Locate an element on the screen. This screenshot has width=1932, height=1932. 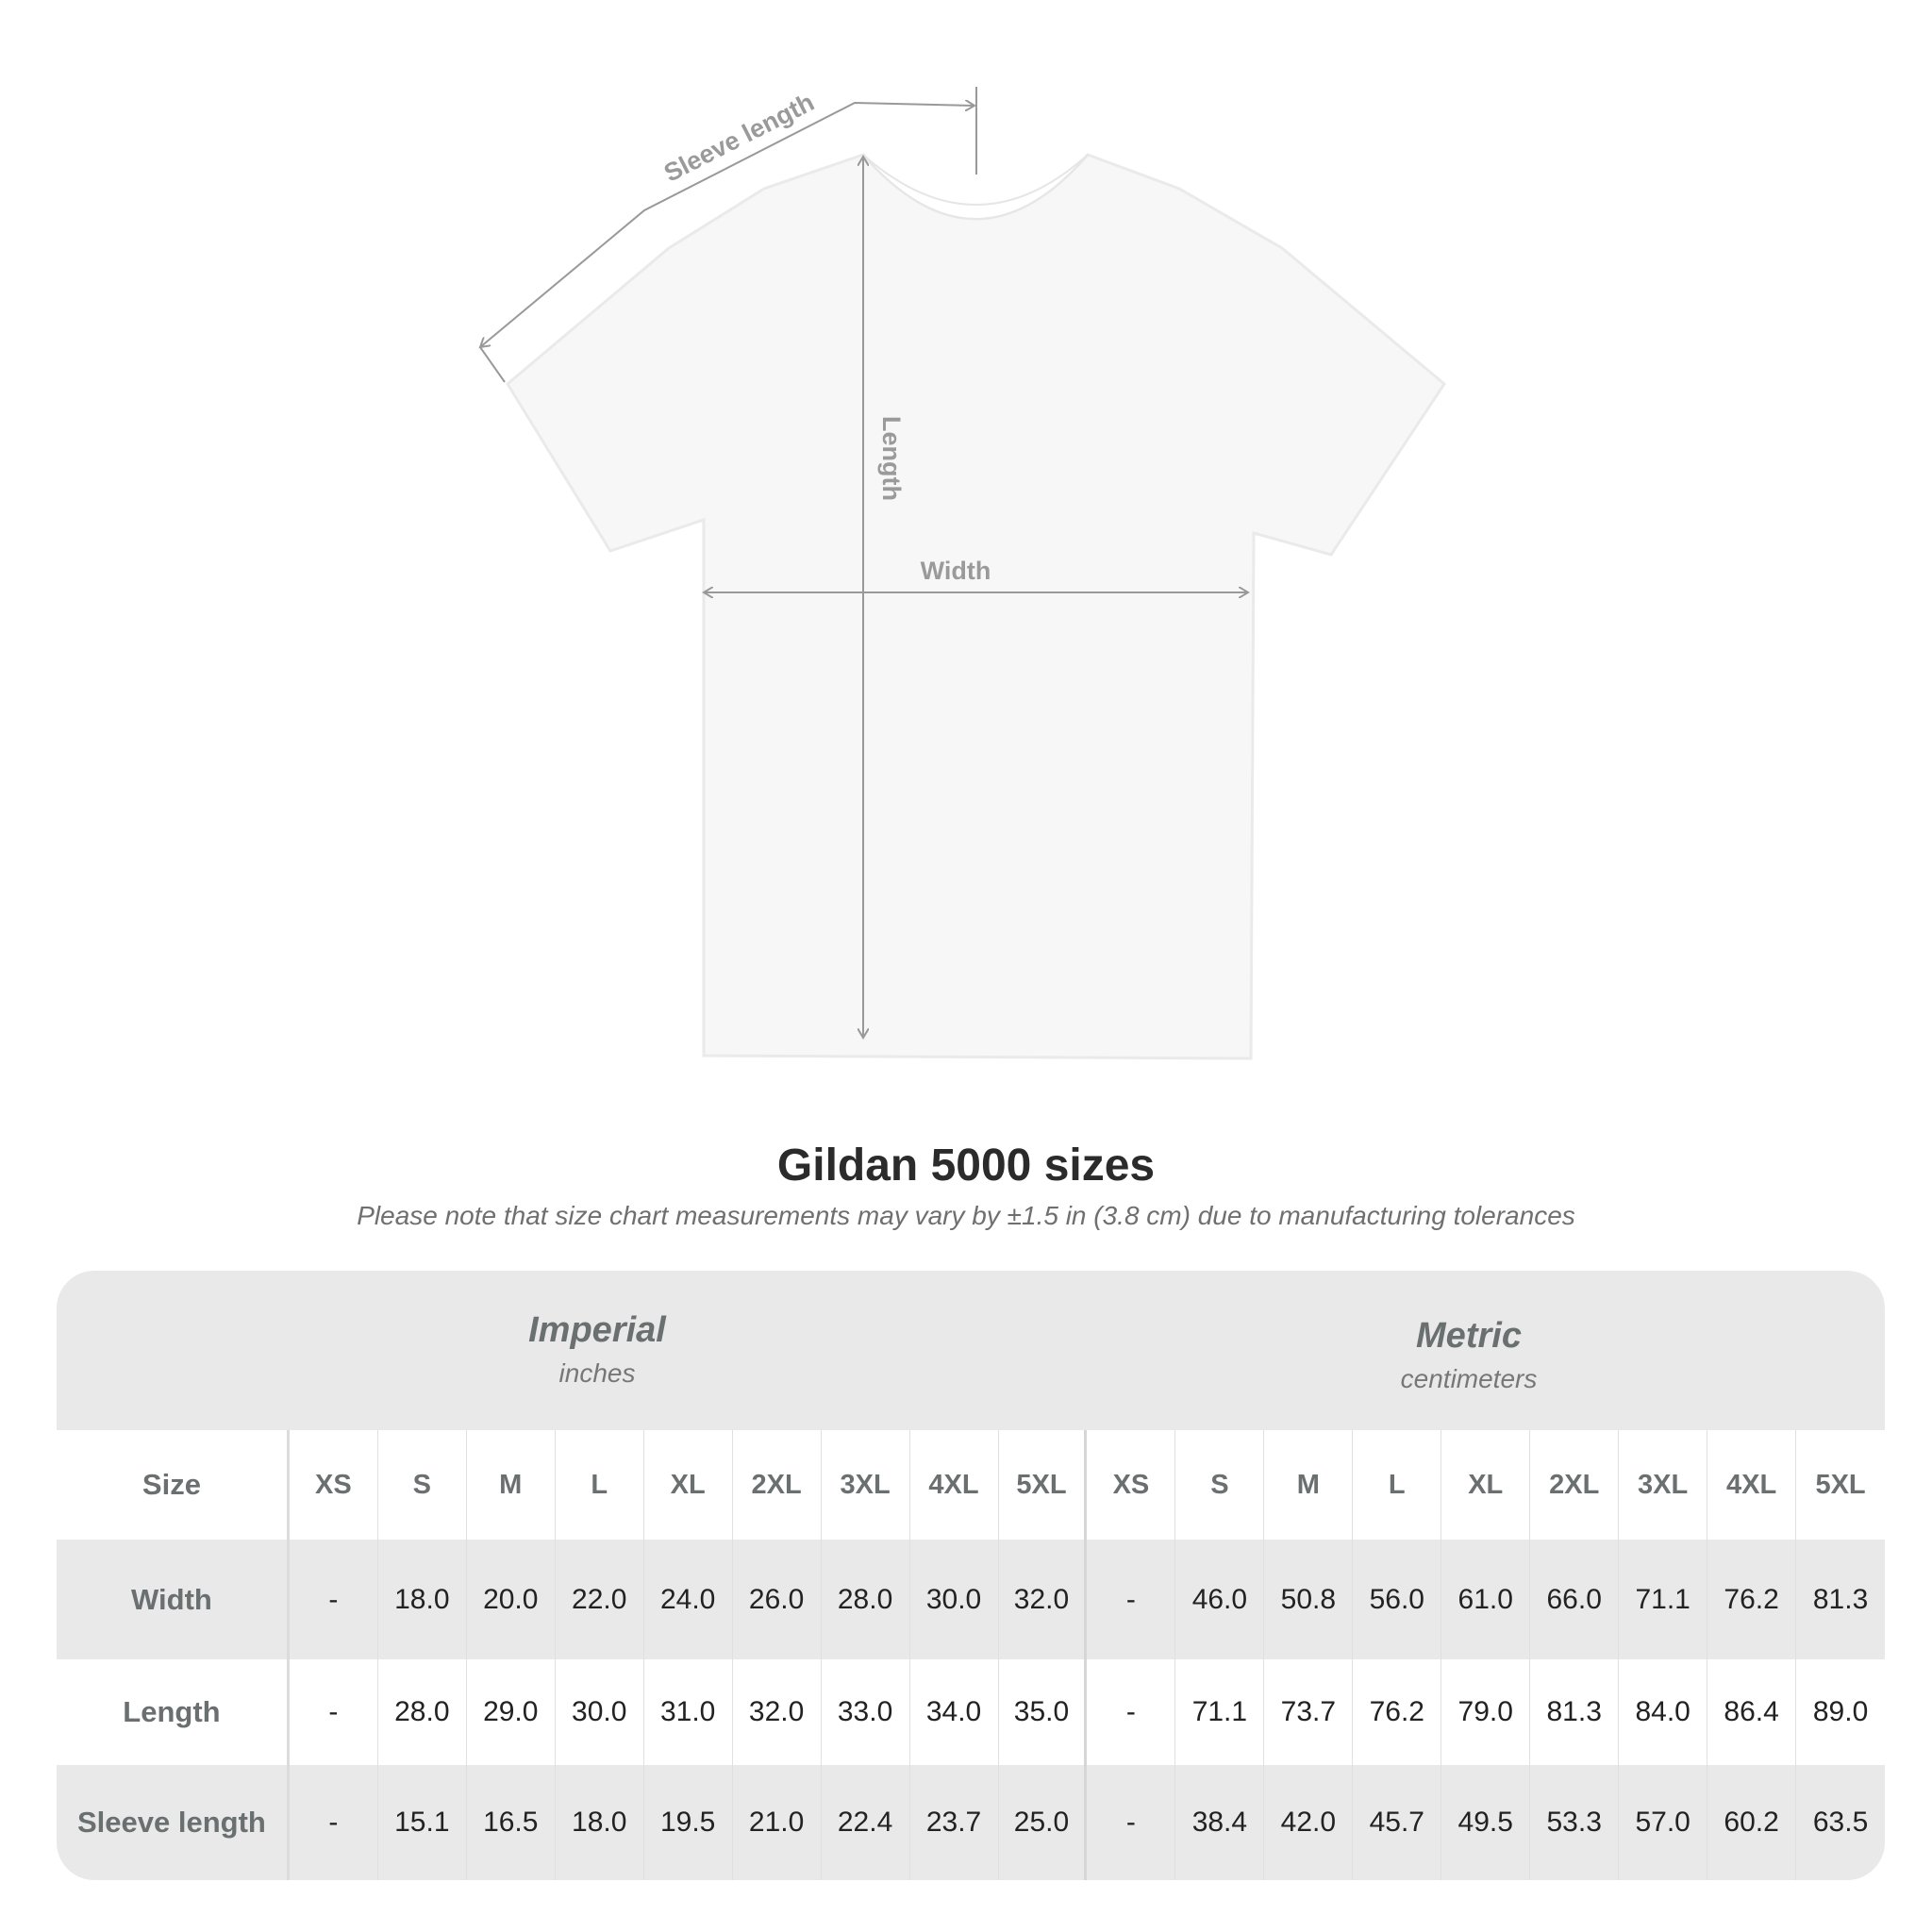
sleeve-measure-line is located at coordinates (727, 225).